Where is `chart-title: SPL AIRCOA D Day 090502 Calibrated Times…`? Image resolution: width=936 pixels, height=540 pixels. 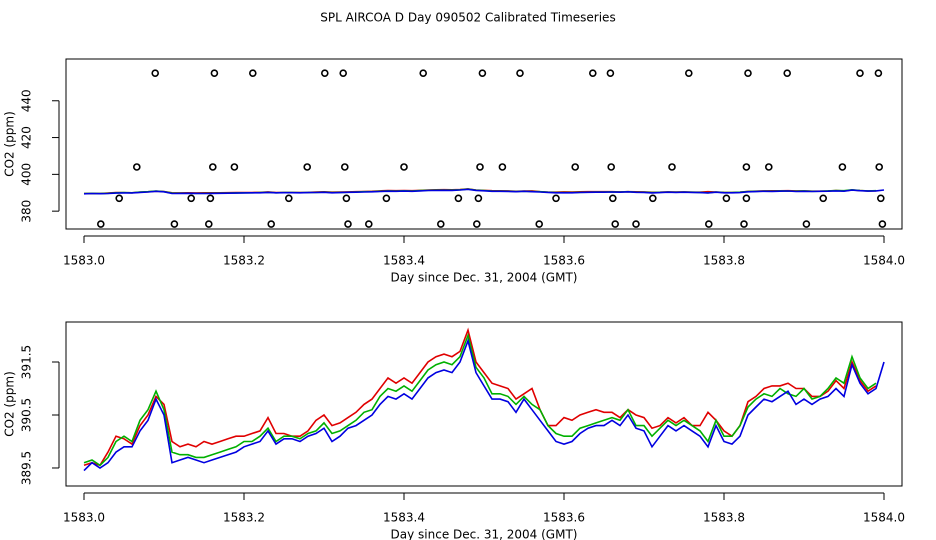
chart-title: SPL AIRCOA D Day 090502 Calibrated Times… is located at coordinates (467, 18).